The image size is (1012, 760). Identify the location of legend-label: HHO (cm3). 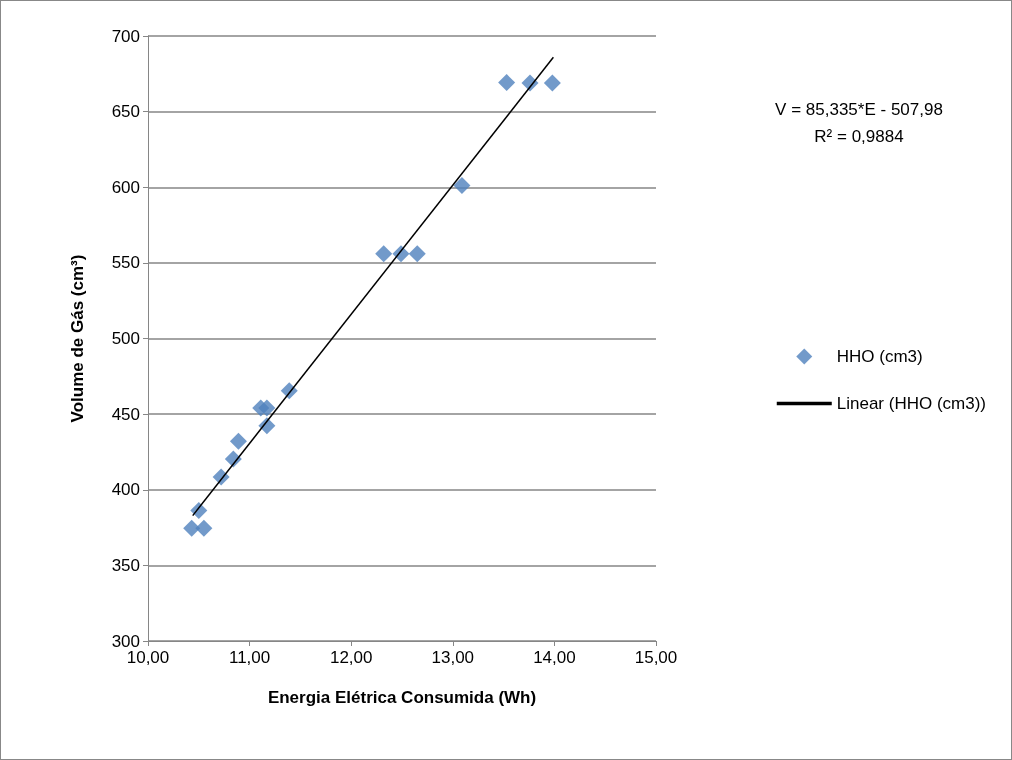
(879, 356).